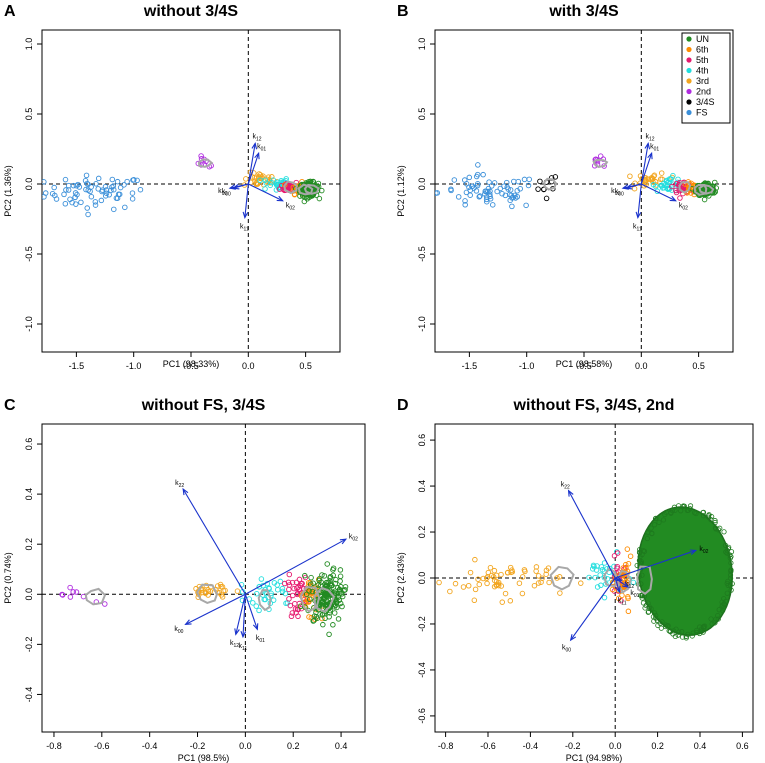 The image size is (765, 763). I want to click on loading-label-k10: k10, so click(615, 192).